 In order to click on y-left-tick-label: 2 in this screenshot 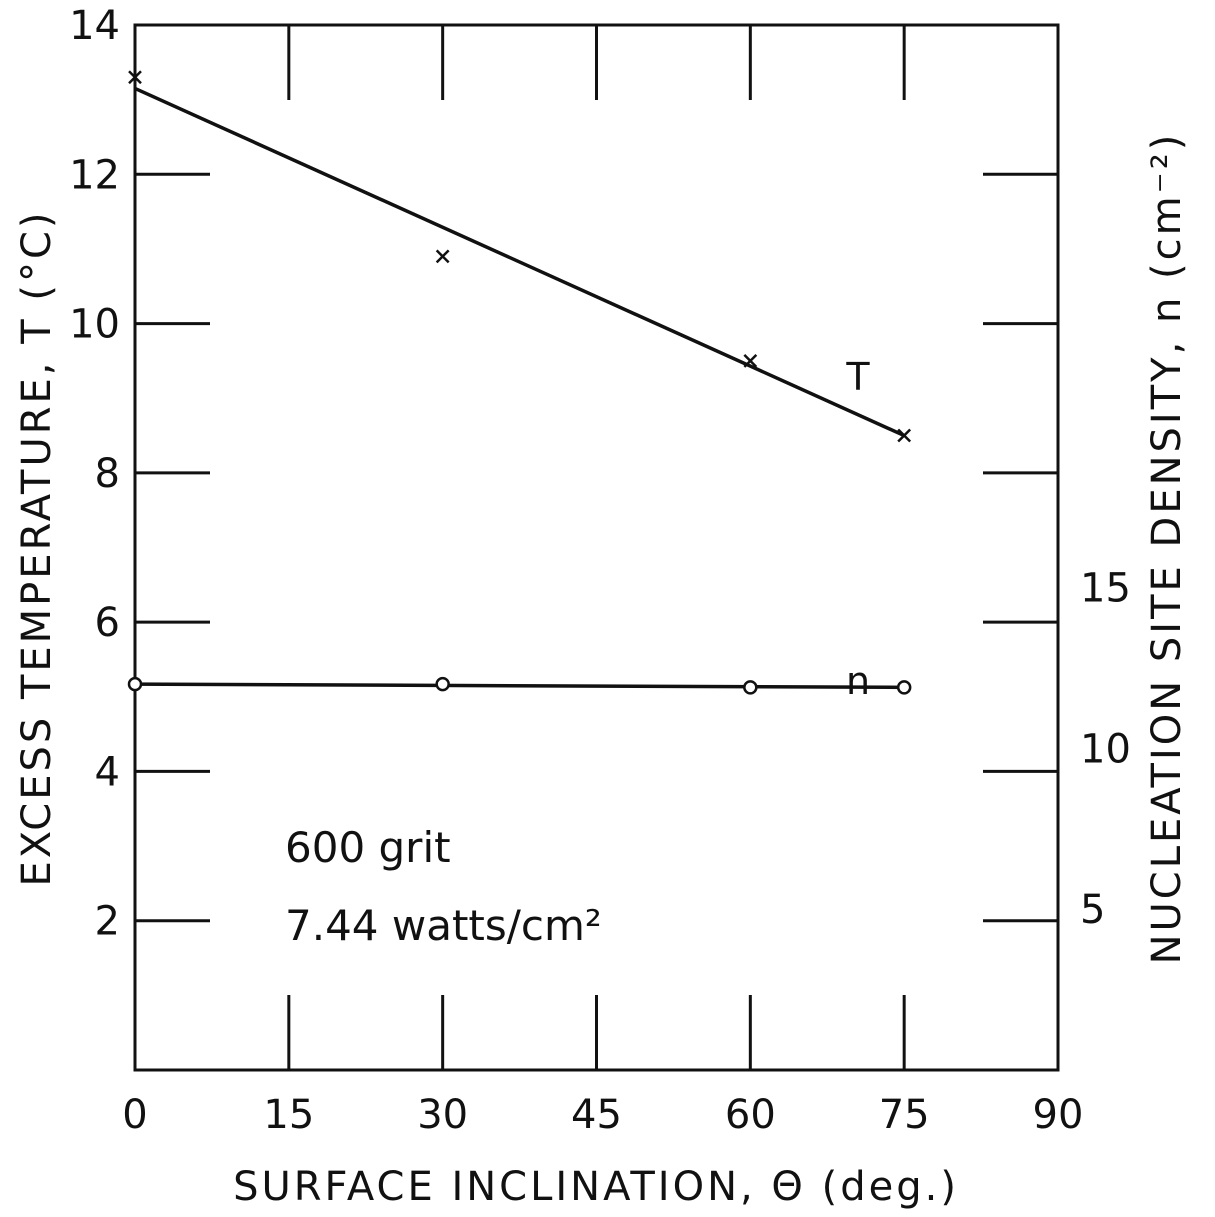, I will do `click(107, 922)`.